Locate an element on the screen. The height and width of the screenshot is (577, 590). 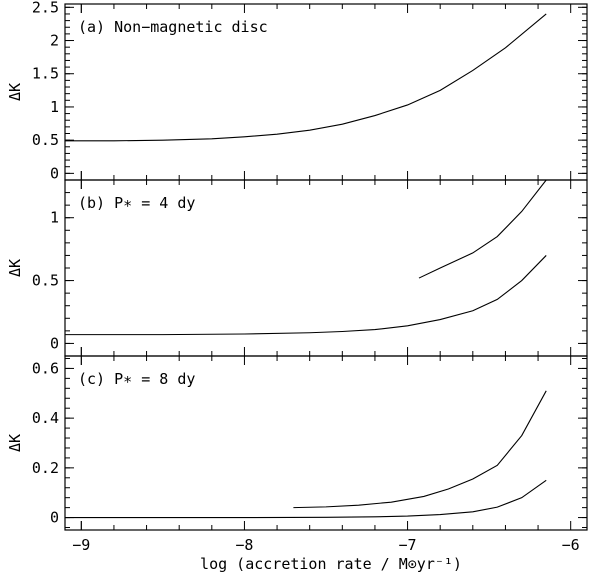
panel-label: (b) P∗ = 4 dy is located at coordinates (136, 203).